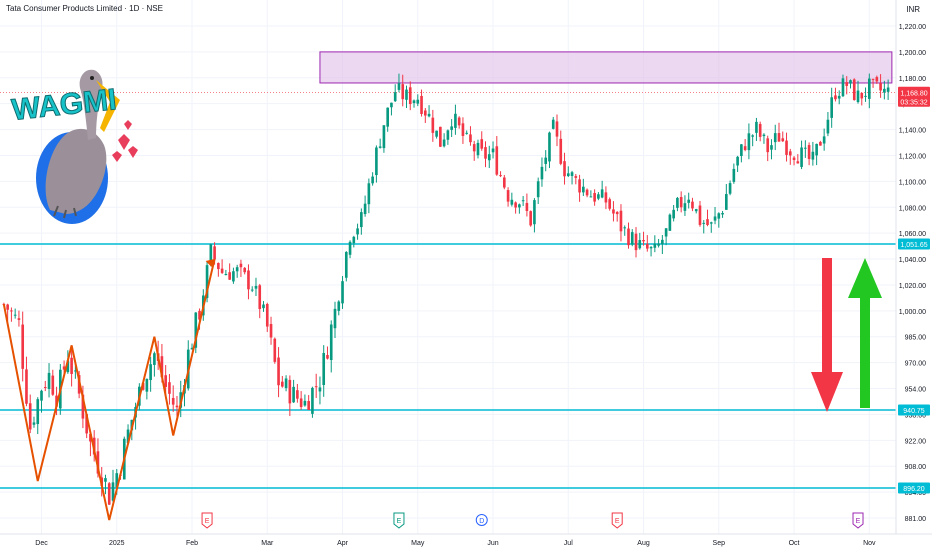 Image resolution: width=932 pixels, height=555 pixels. I want to click on time-axis-background, so click(466, 542).